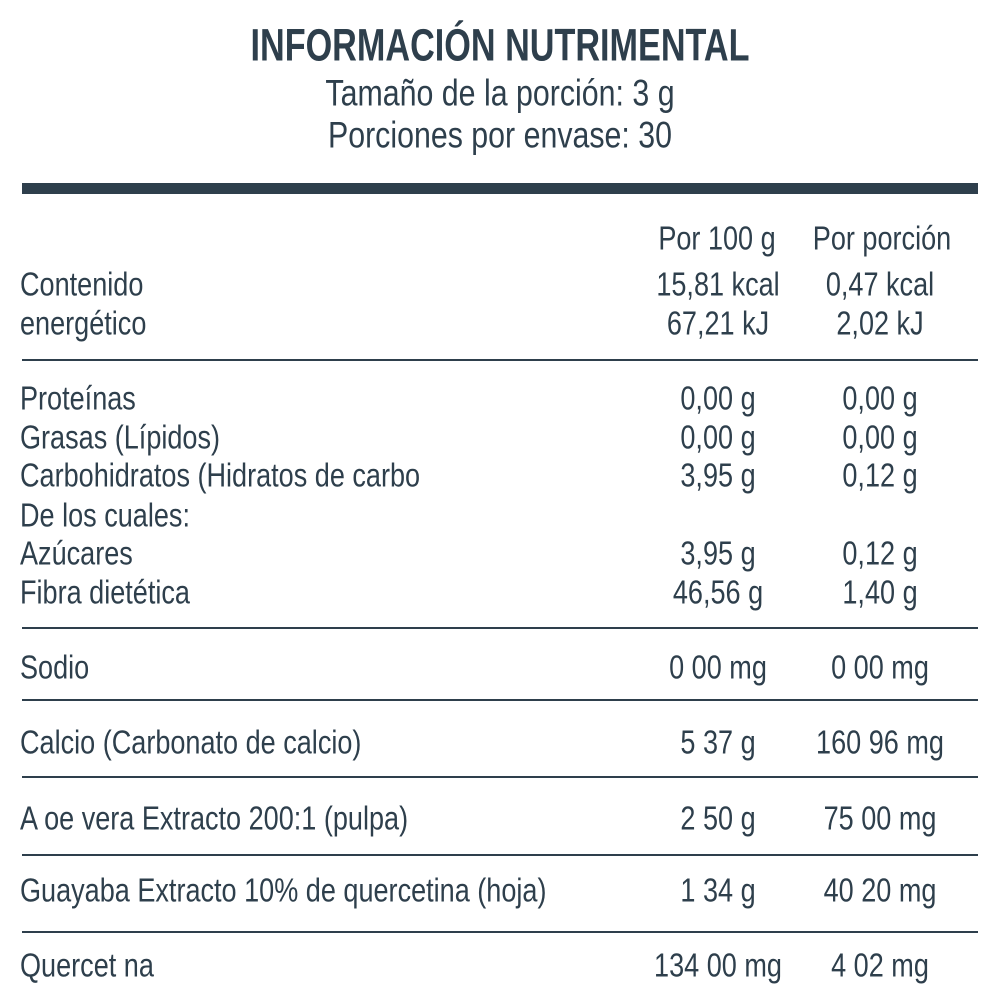  I want to click on value-per-serving: 75 00 mg, so click(880, 818).